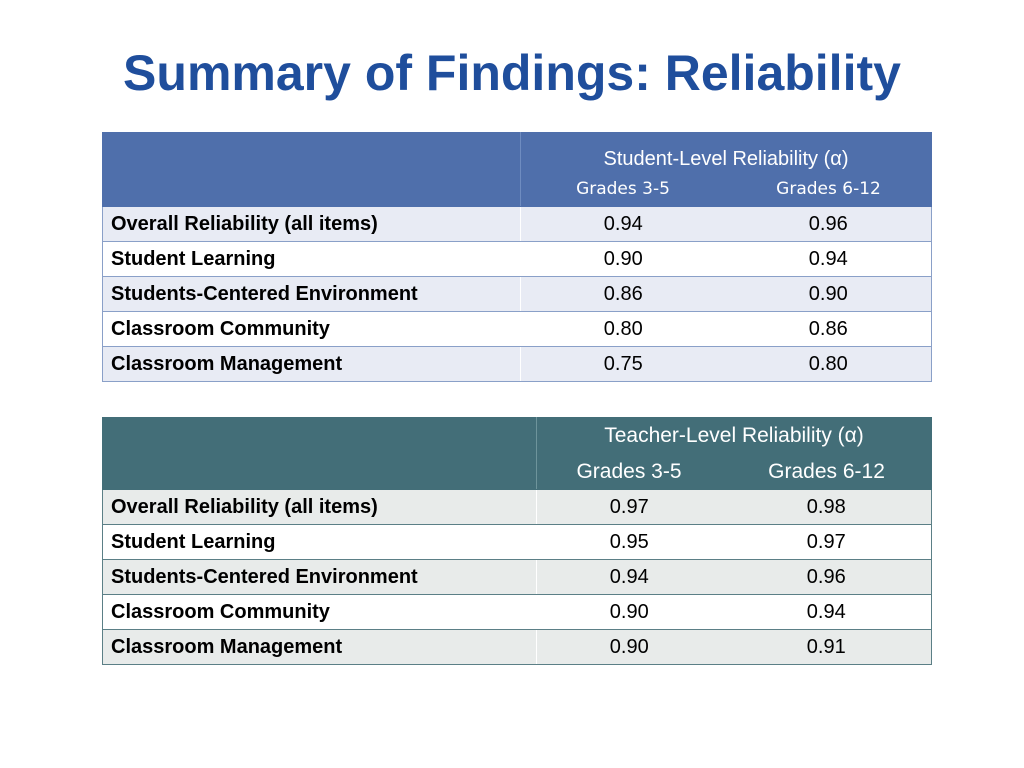 Image resolution: width=1024 pixels, height=768 pixels. What do you see at coordinates (827, 647) in the screenshot?
I see `cell-grades-6-12: 0.91` at bounding box center [827, 647].